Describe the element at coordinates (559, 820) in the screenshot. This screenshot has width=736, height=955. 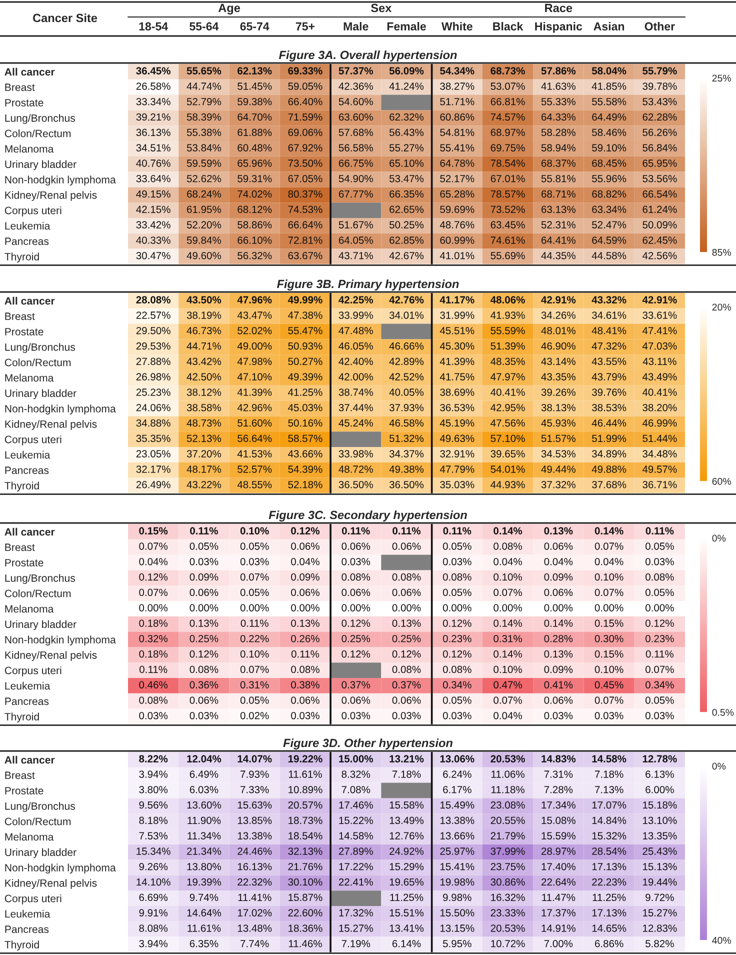
I see `data-label: 15.08%` at that location.